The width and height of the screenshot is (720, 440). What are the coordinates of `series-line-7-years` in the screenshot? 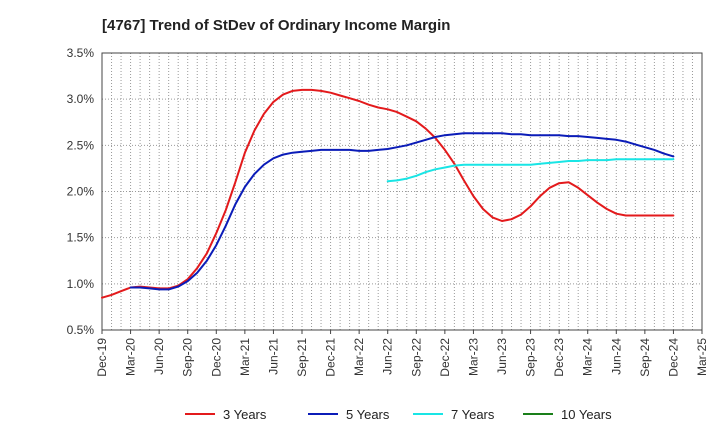 It's located at (530, 170).